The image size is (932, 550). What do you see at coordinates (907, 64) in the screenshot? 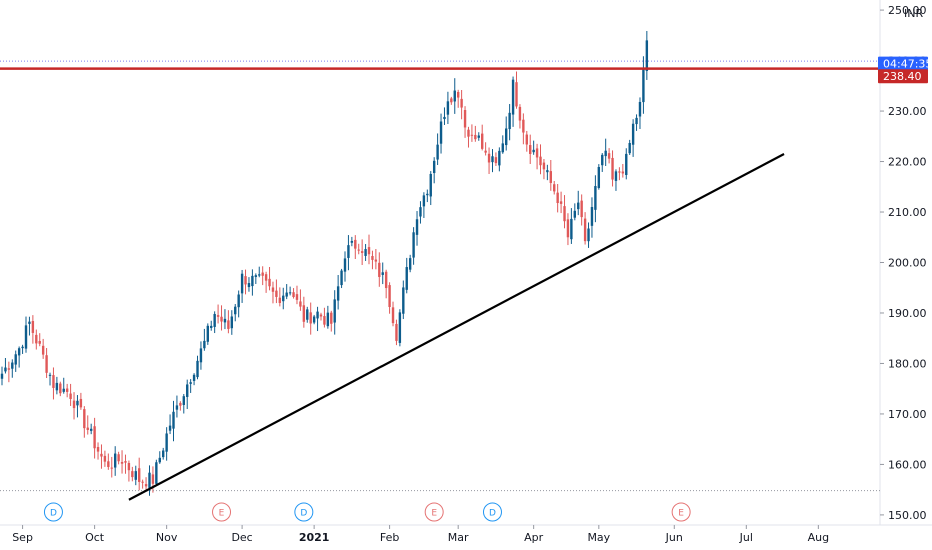
I see `price-tag-label: 04:47:35` at bounding box center [907, 64].